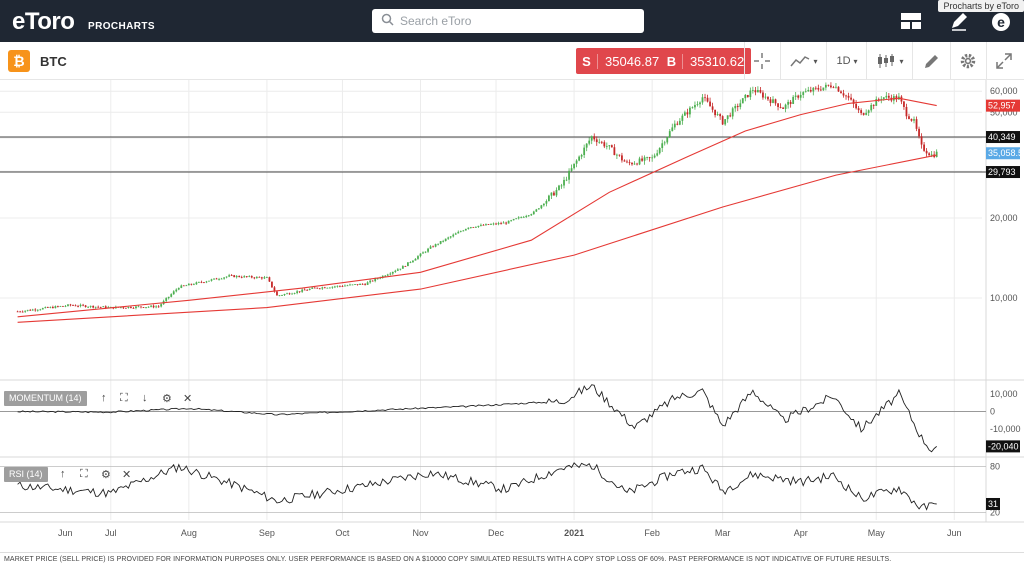  I want to click on candle-style-button: ▾, so click(890, 61).